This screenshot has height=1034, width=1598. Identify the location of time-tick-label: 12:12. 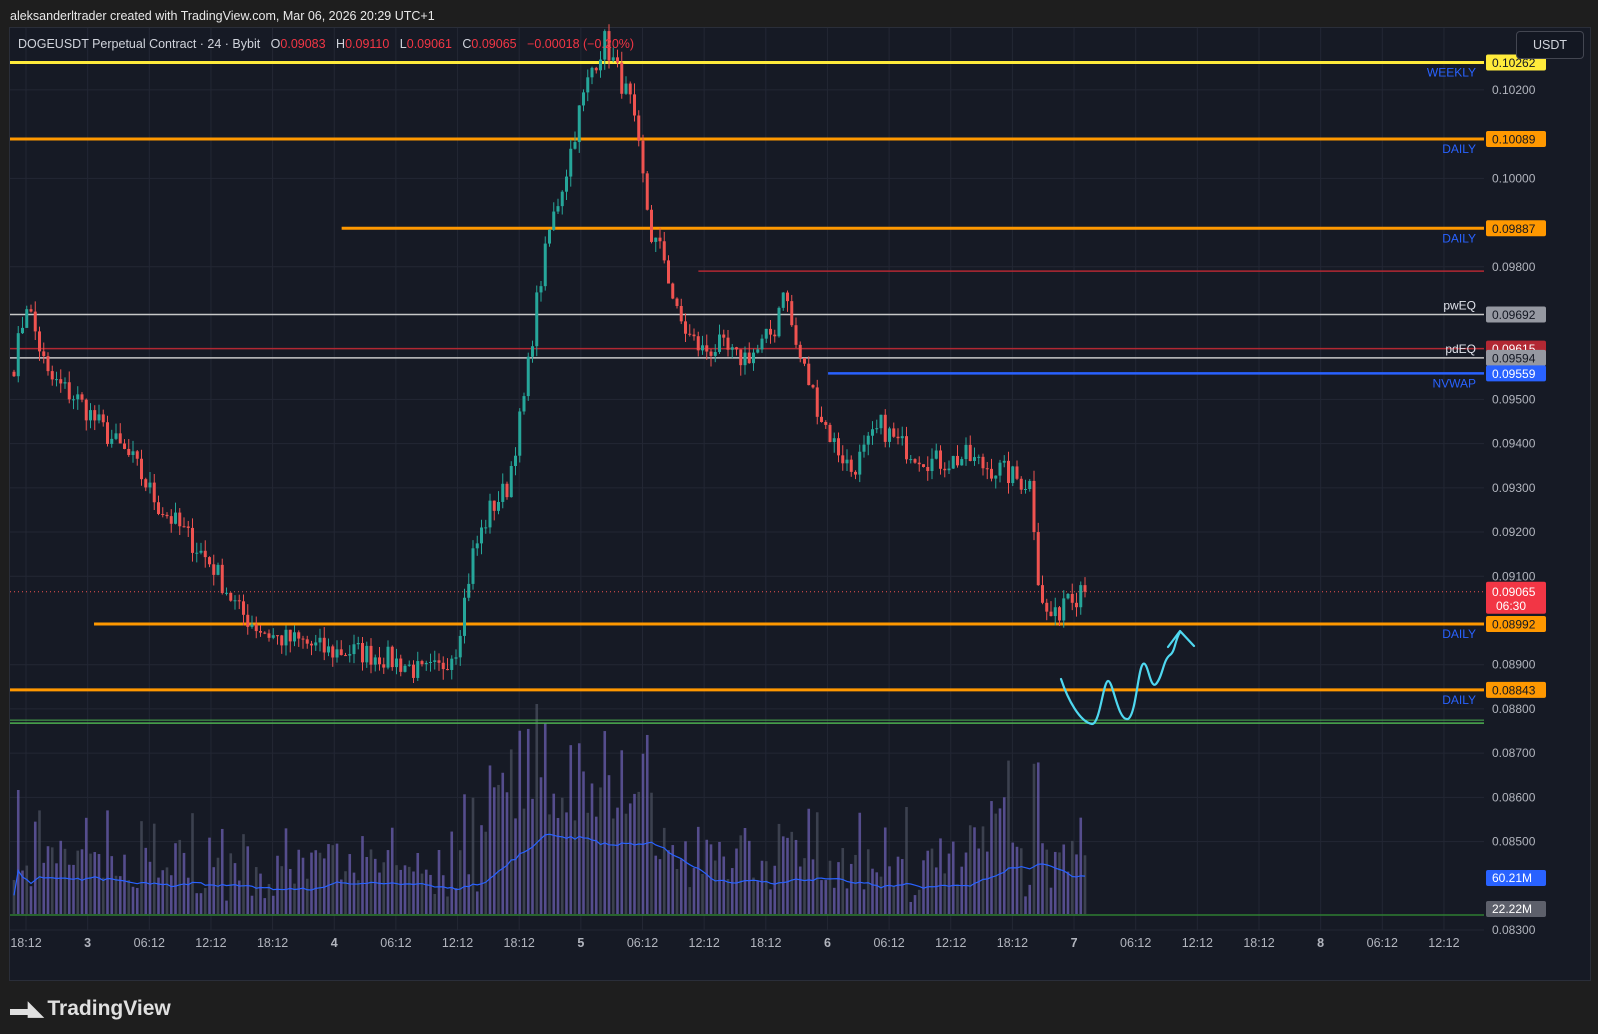
(704, 943).